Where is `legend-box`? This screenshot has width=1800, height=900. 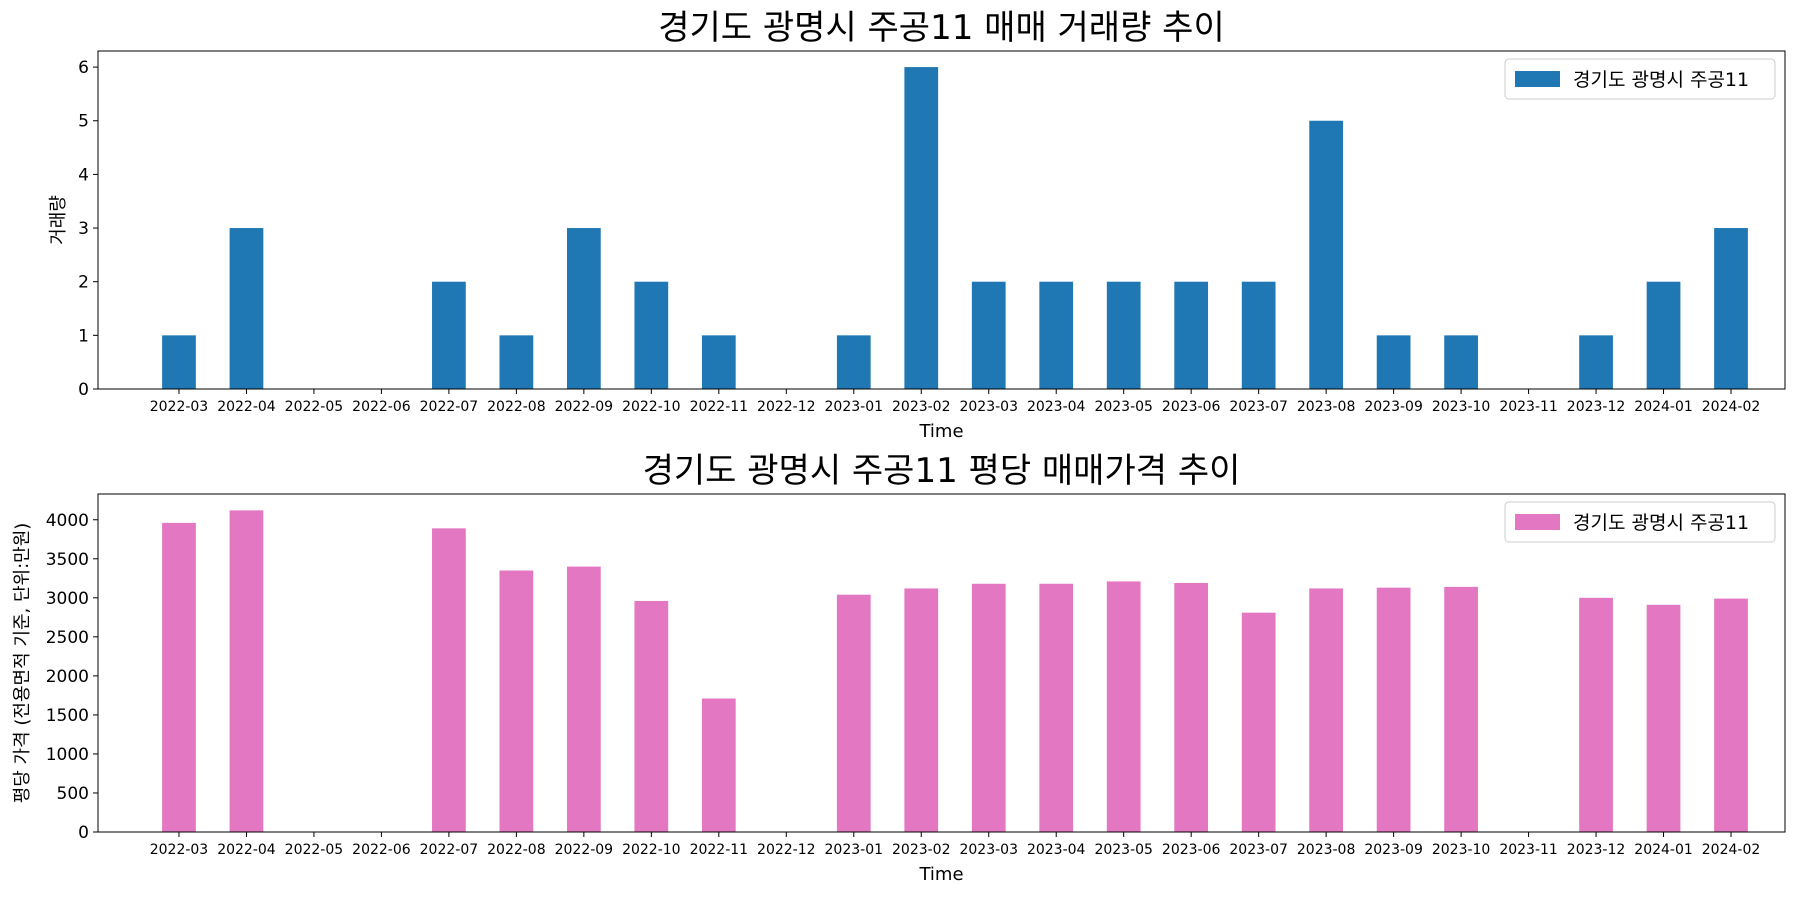
legend-box is located at coordinates (1640, 79).